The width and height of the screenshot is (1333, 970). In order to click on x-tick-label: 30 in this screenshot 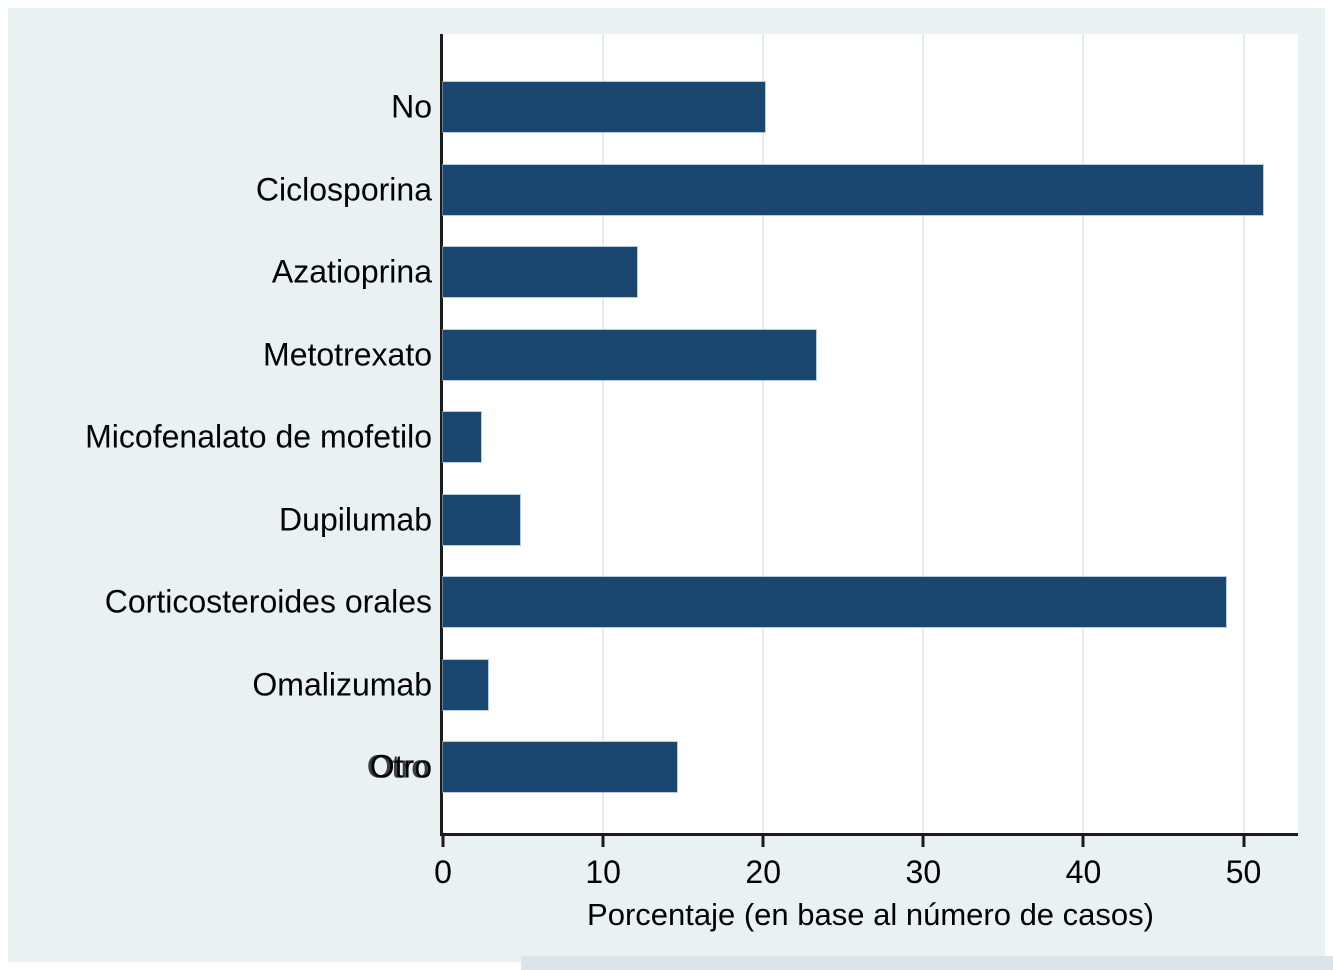, I will do `click(923, 872)`.